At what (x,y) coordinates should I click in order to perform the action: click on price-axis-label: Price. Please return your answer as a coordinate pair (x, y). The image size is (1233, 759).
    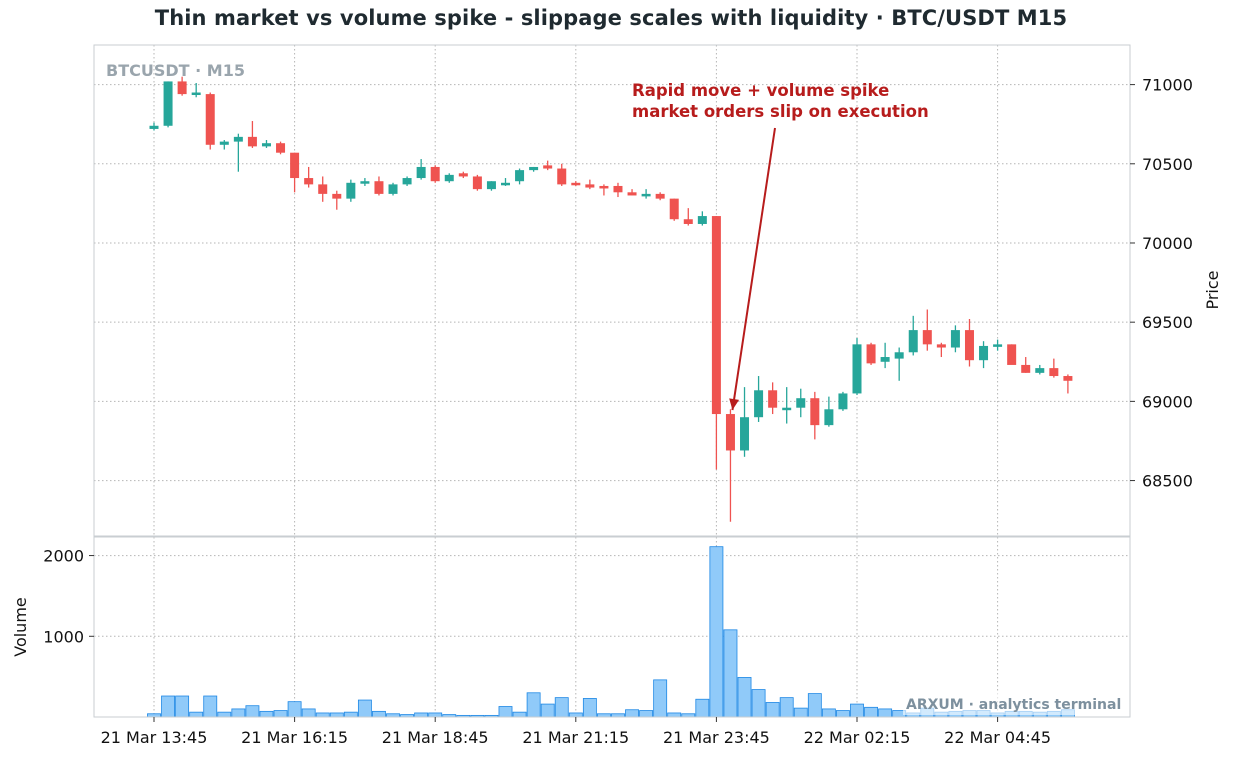
    Looking at the image, I should click on (1212, 289).